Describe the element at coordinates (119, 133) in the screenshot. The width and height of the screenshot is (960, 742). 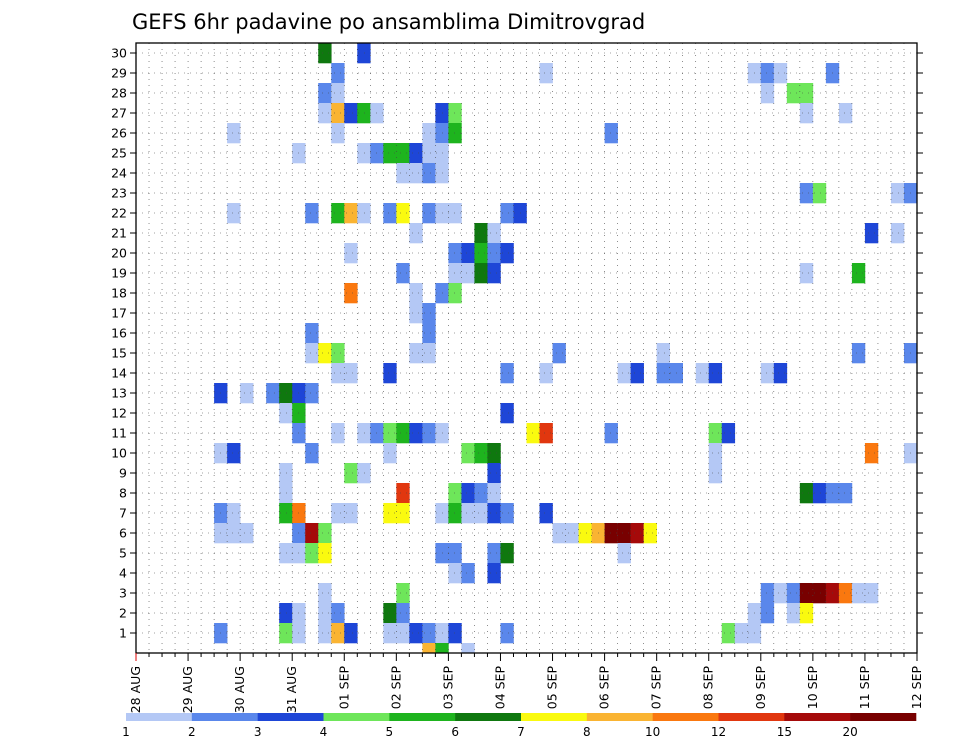
I see `y-tick-label: 26` at that location.